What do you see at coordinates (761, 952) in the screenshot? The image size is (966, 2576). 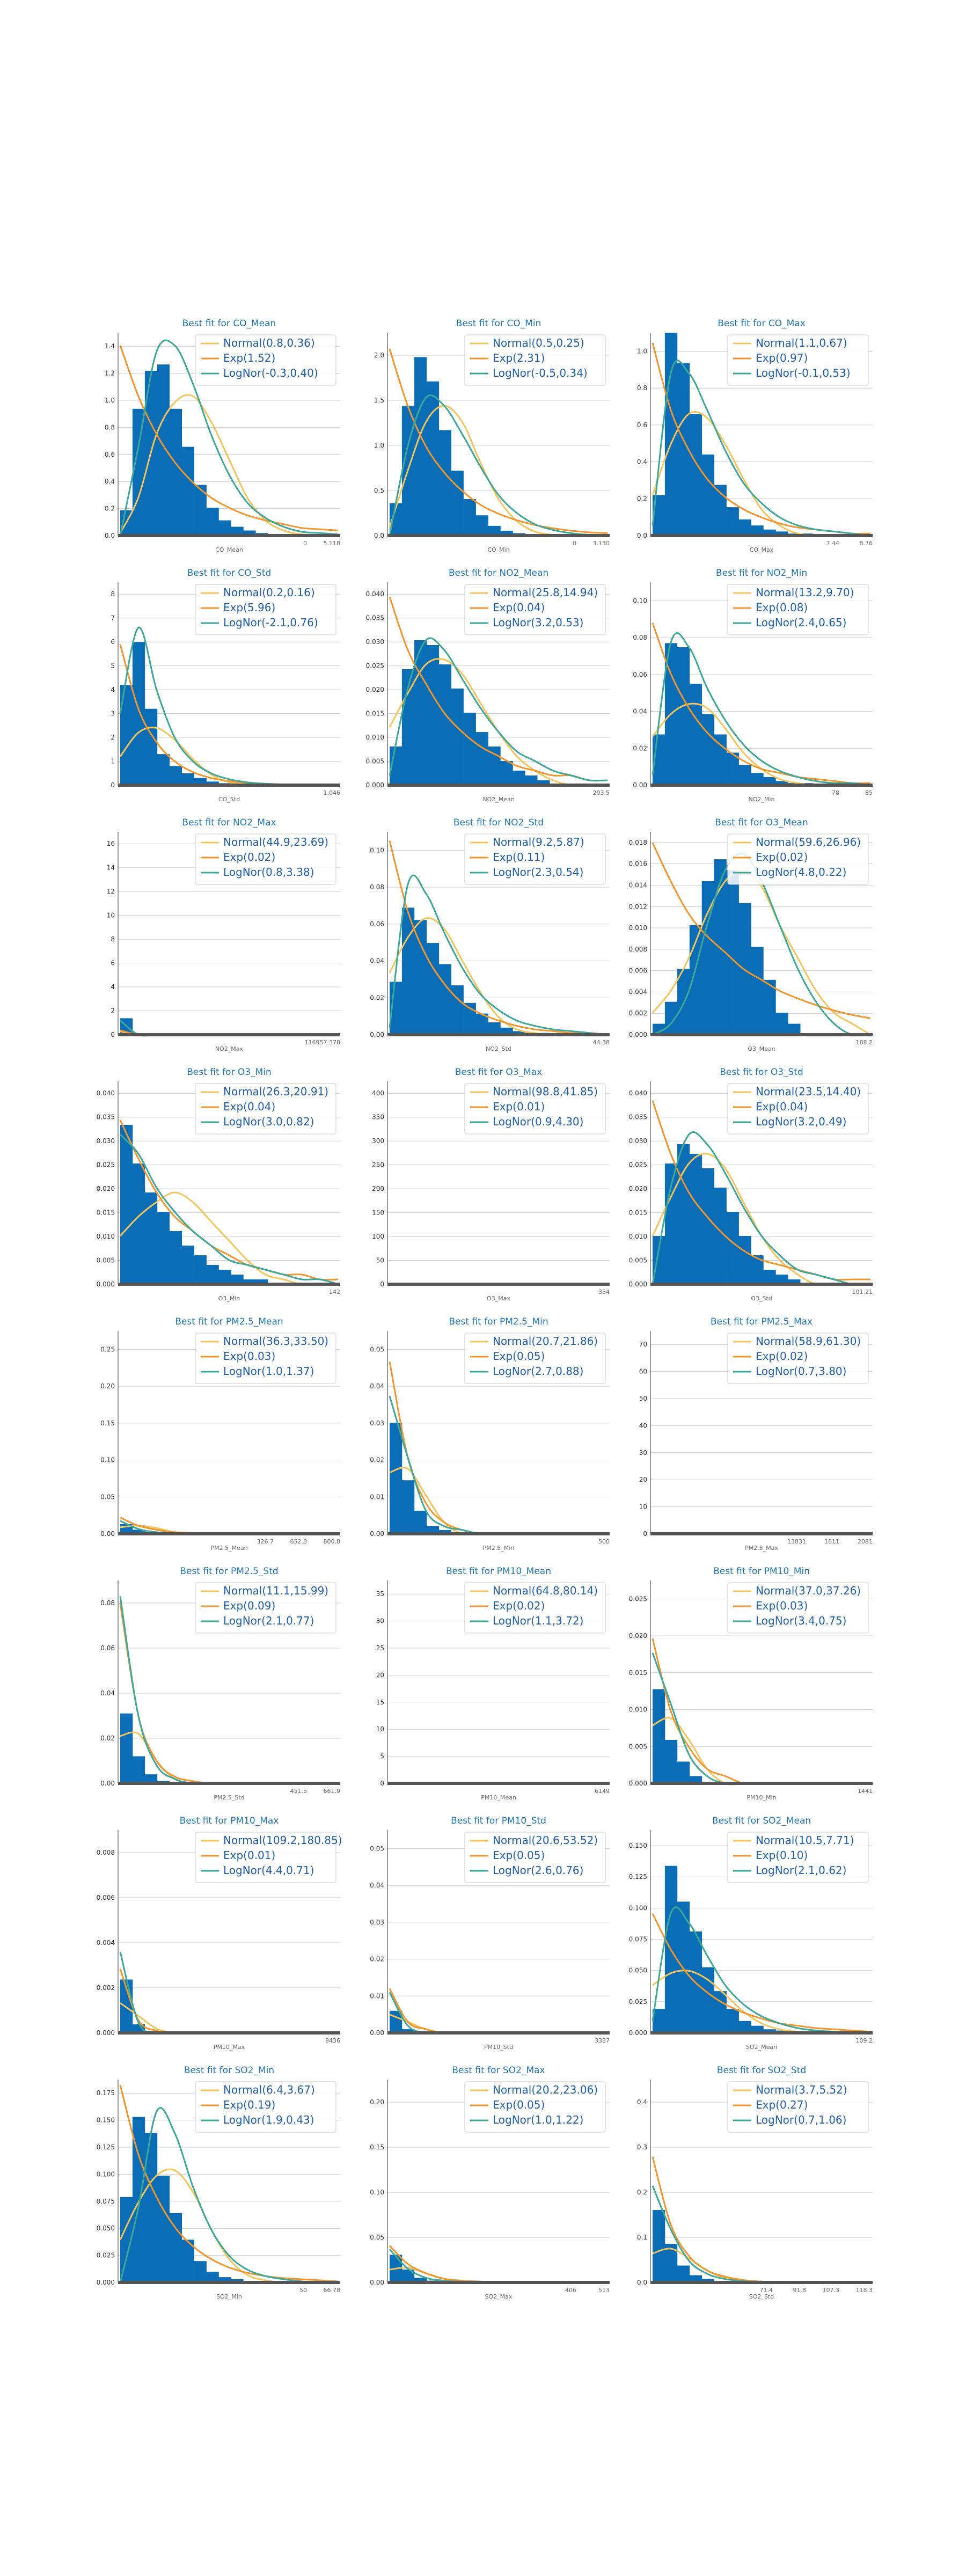 I see `normal-fit-line` at bounding box center [761, 952].